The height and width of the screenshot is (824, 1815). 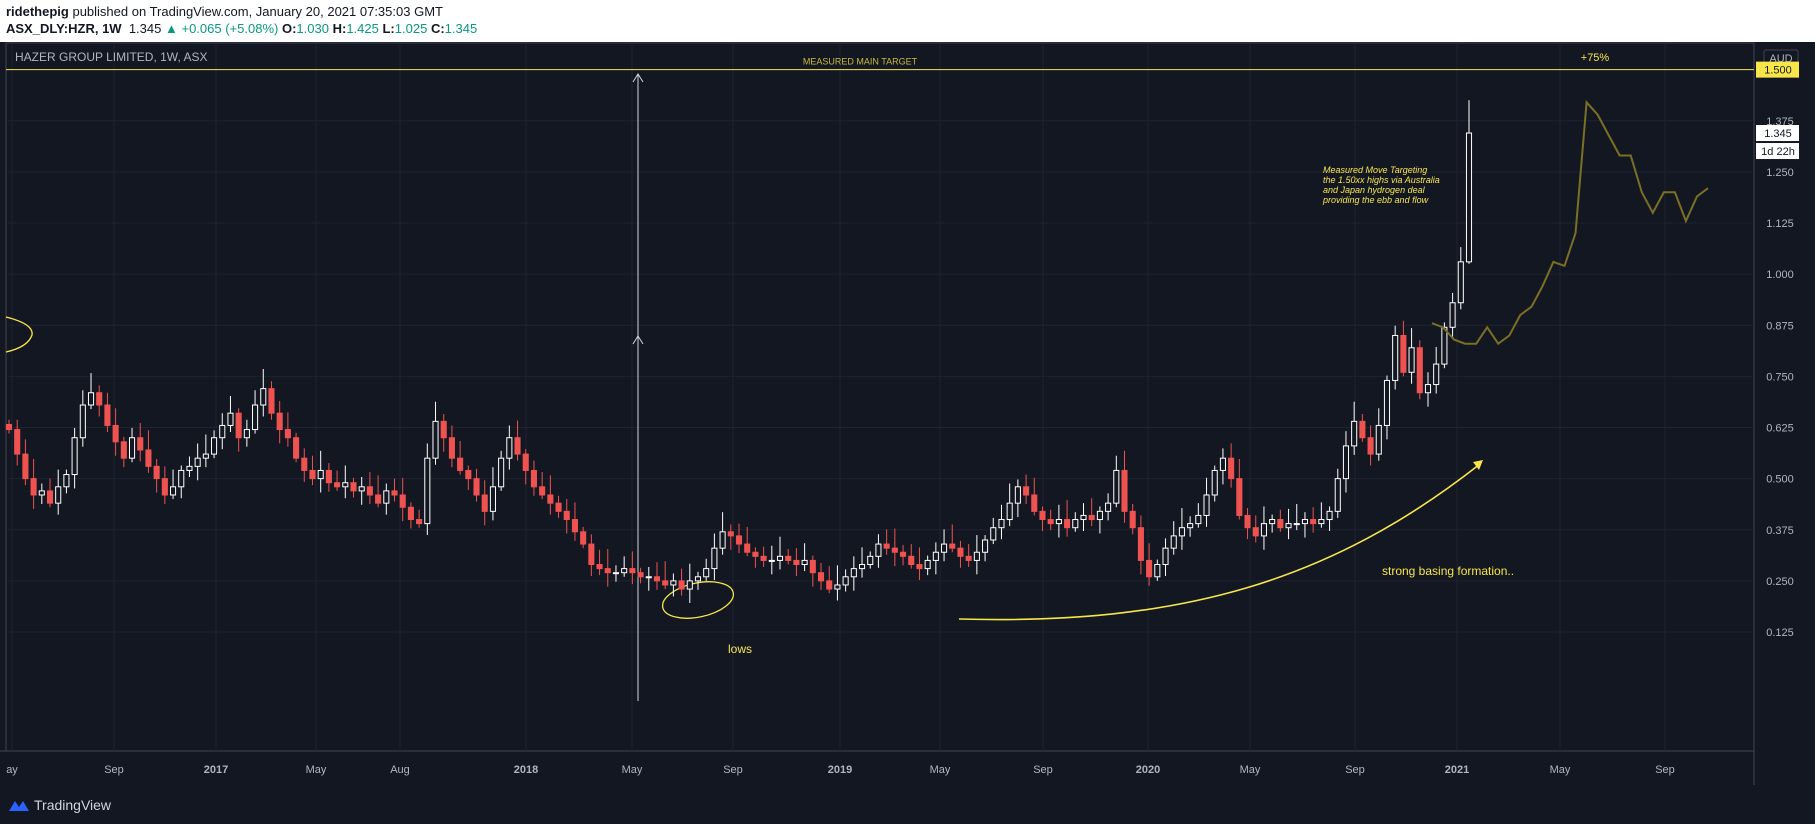 I want to click on projection-line, so click(x=1570, y=222).